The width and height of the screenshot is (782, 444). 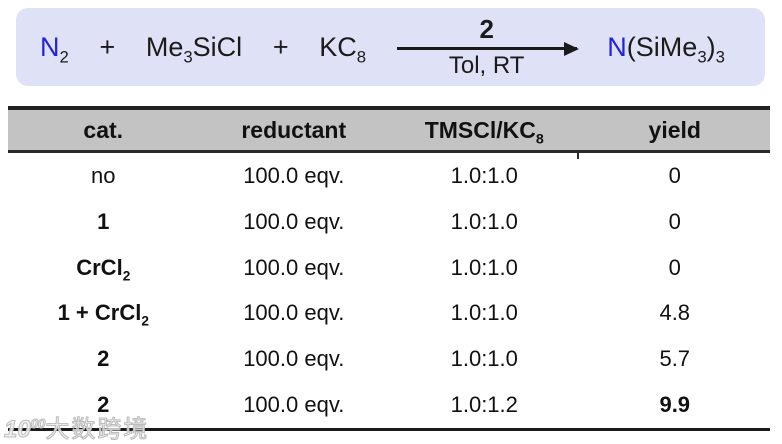 What do you see at coordinates (389, 222) in the screenshot?
I see `table-row: 1 100.0 eqv. 1.0:1.0 0` at bounding box center [389, 222].